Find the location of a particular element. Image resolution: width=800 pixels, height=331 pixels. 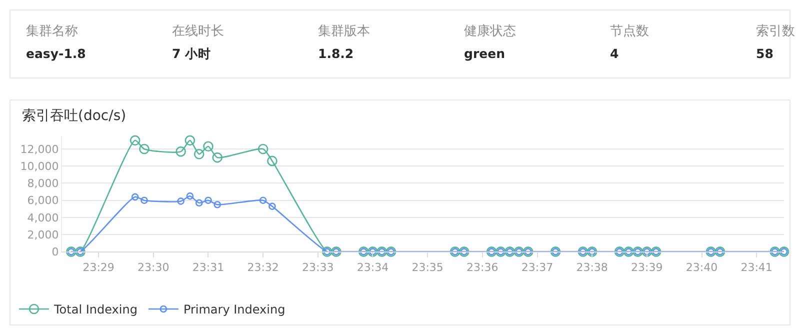

x-tick-label: 23:37 is located at coordinates (537, 267).